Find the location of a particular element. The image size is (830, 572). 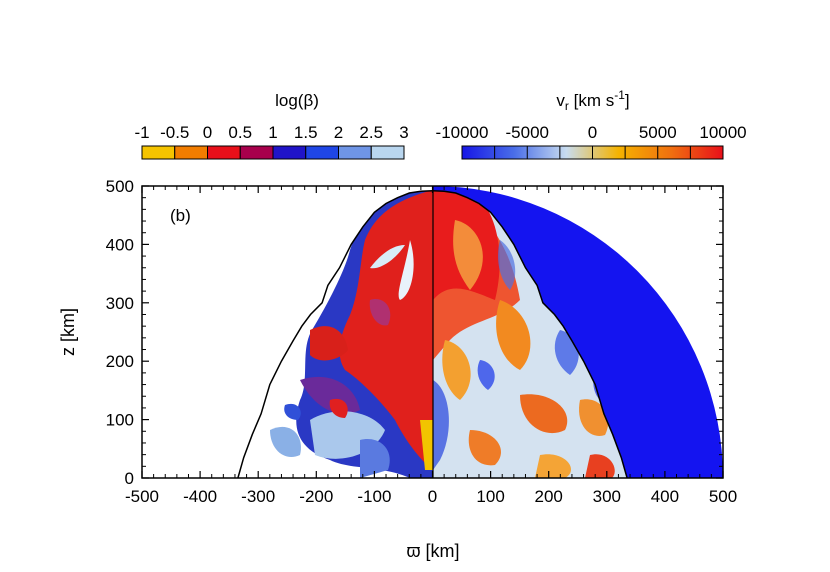

x-tick-label: -300 is located at coordinates (258, 496).